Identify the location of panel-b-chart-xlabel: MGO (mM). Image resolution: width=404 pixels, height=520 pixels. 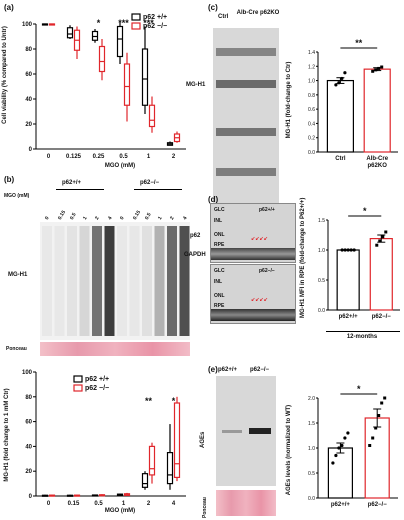
(120, 511).